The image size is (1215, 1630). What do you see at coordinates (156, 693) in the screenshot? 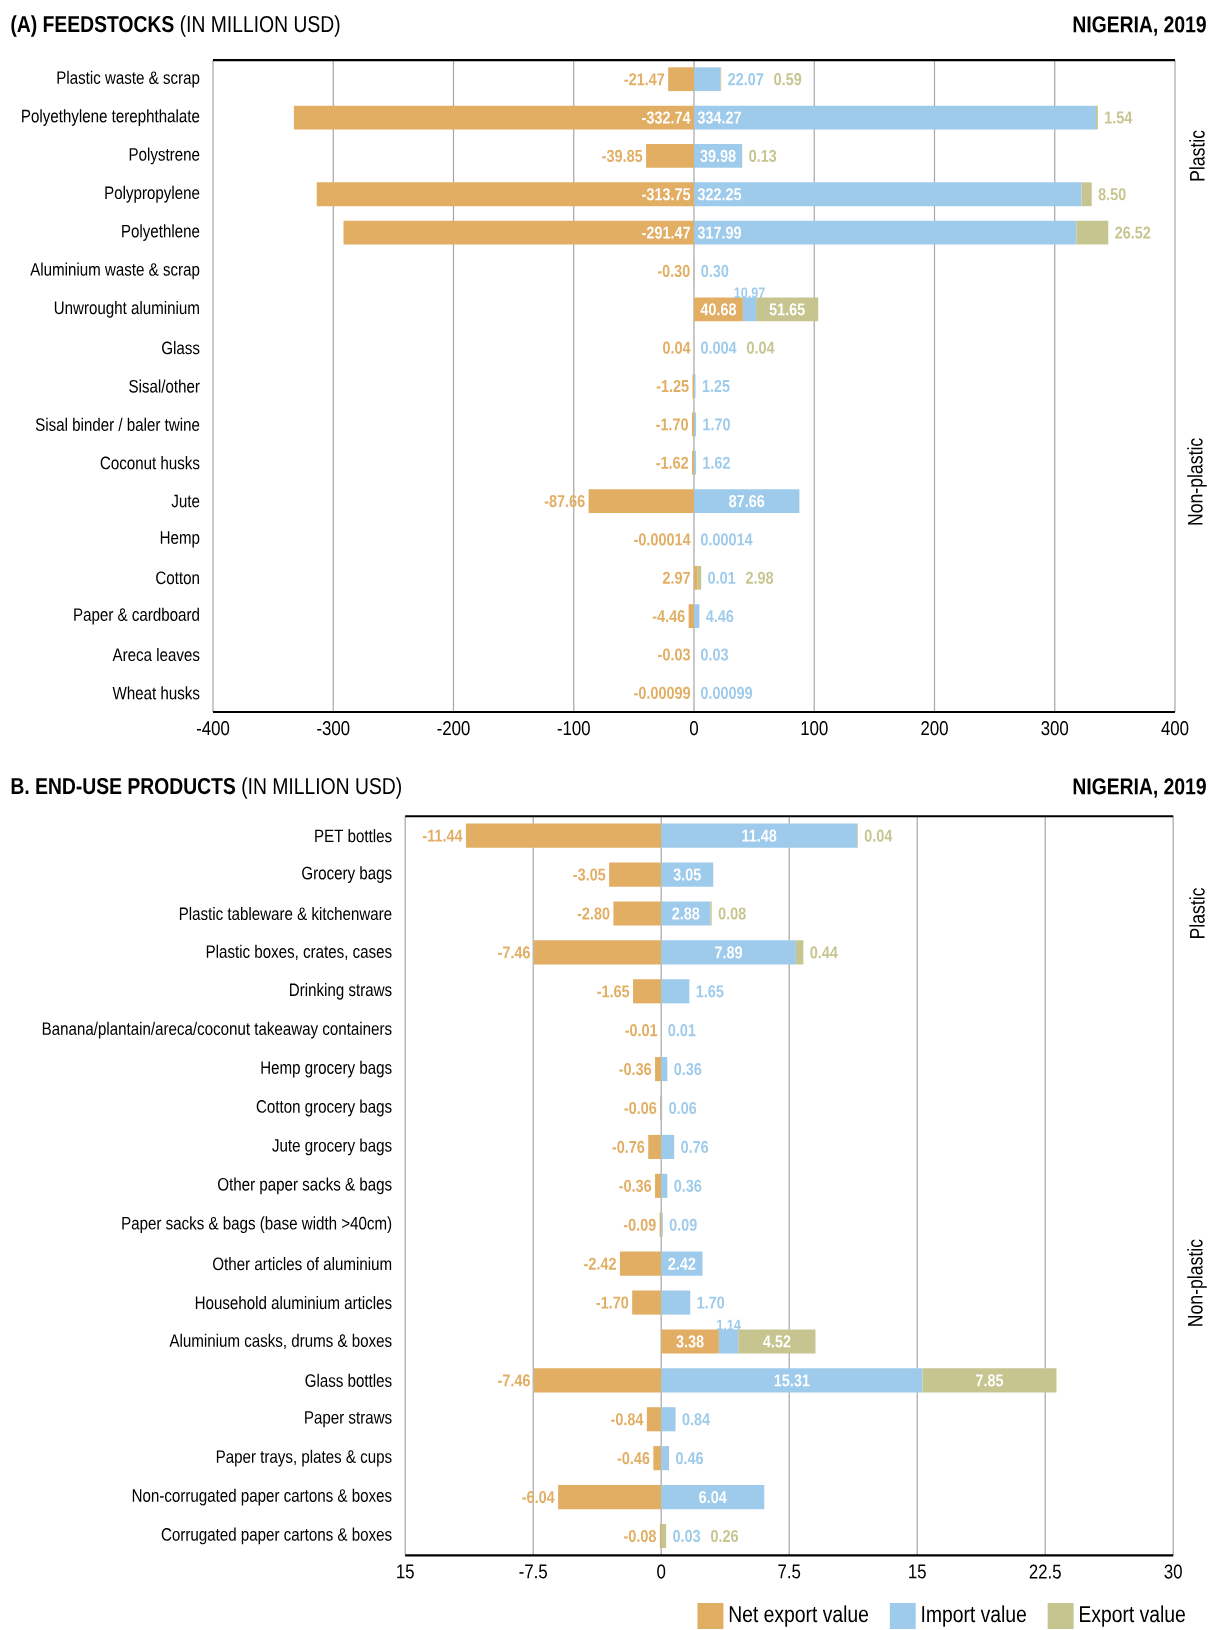
I see `y-tick-label: Wheat husks` at bounding box center [156, 693].